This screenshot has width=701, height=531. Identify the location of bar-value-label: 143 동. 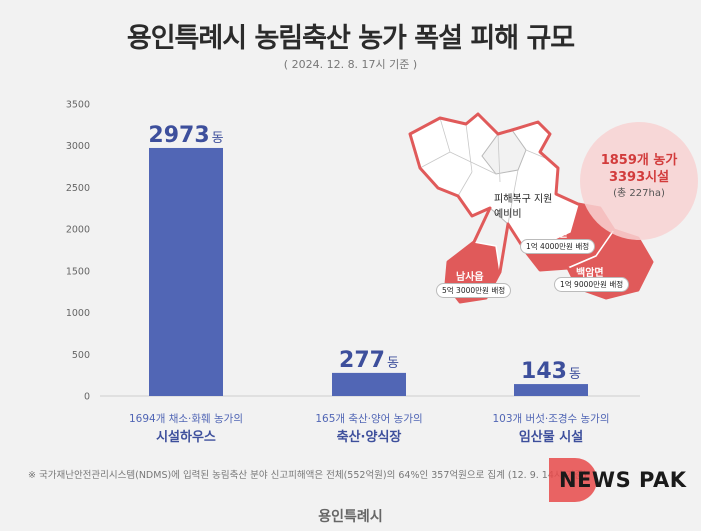
(551, 371).